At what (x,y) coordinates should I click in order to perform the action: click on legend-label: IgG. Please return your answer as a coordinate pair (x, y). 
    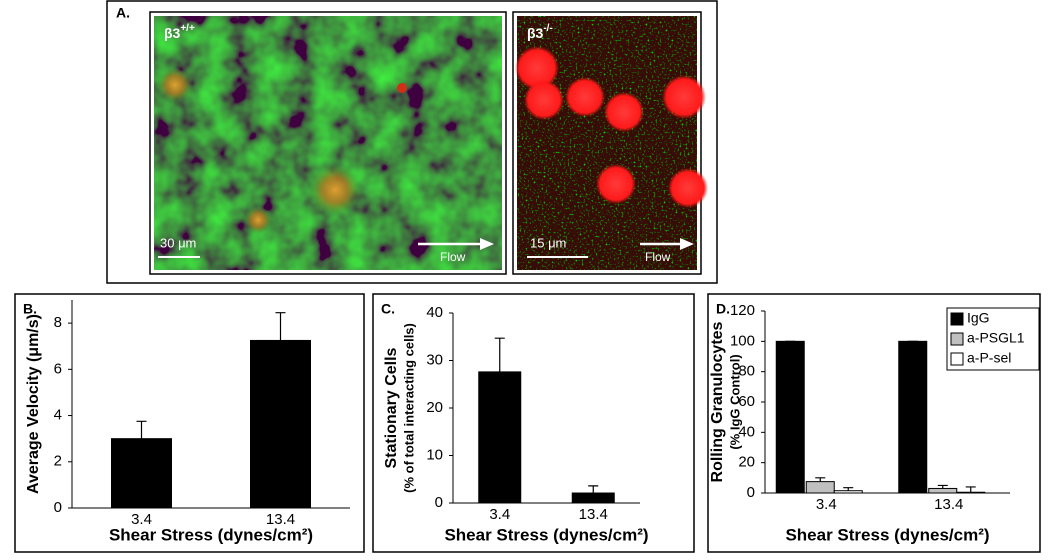
    Looking at the image, I should click on (978, 318).